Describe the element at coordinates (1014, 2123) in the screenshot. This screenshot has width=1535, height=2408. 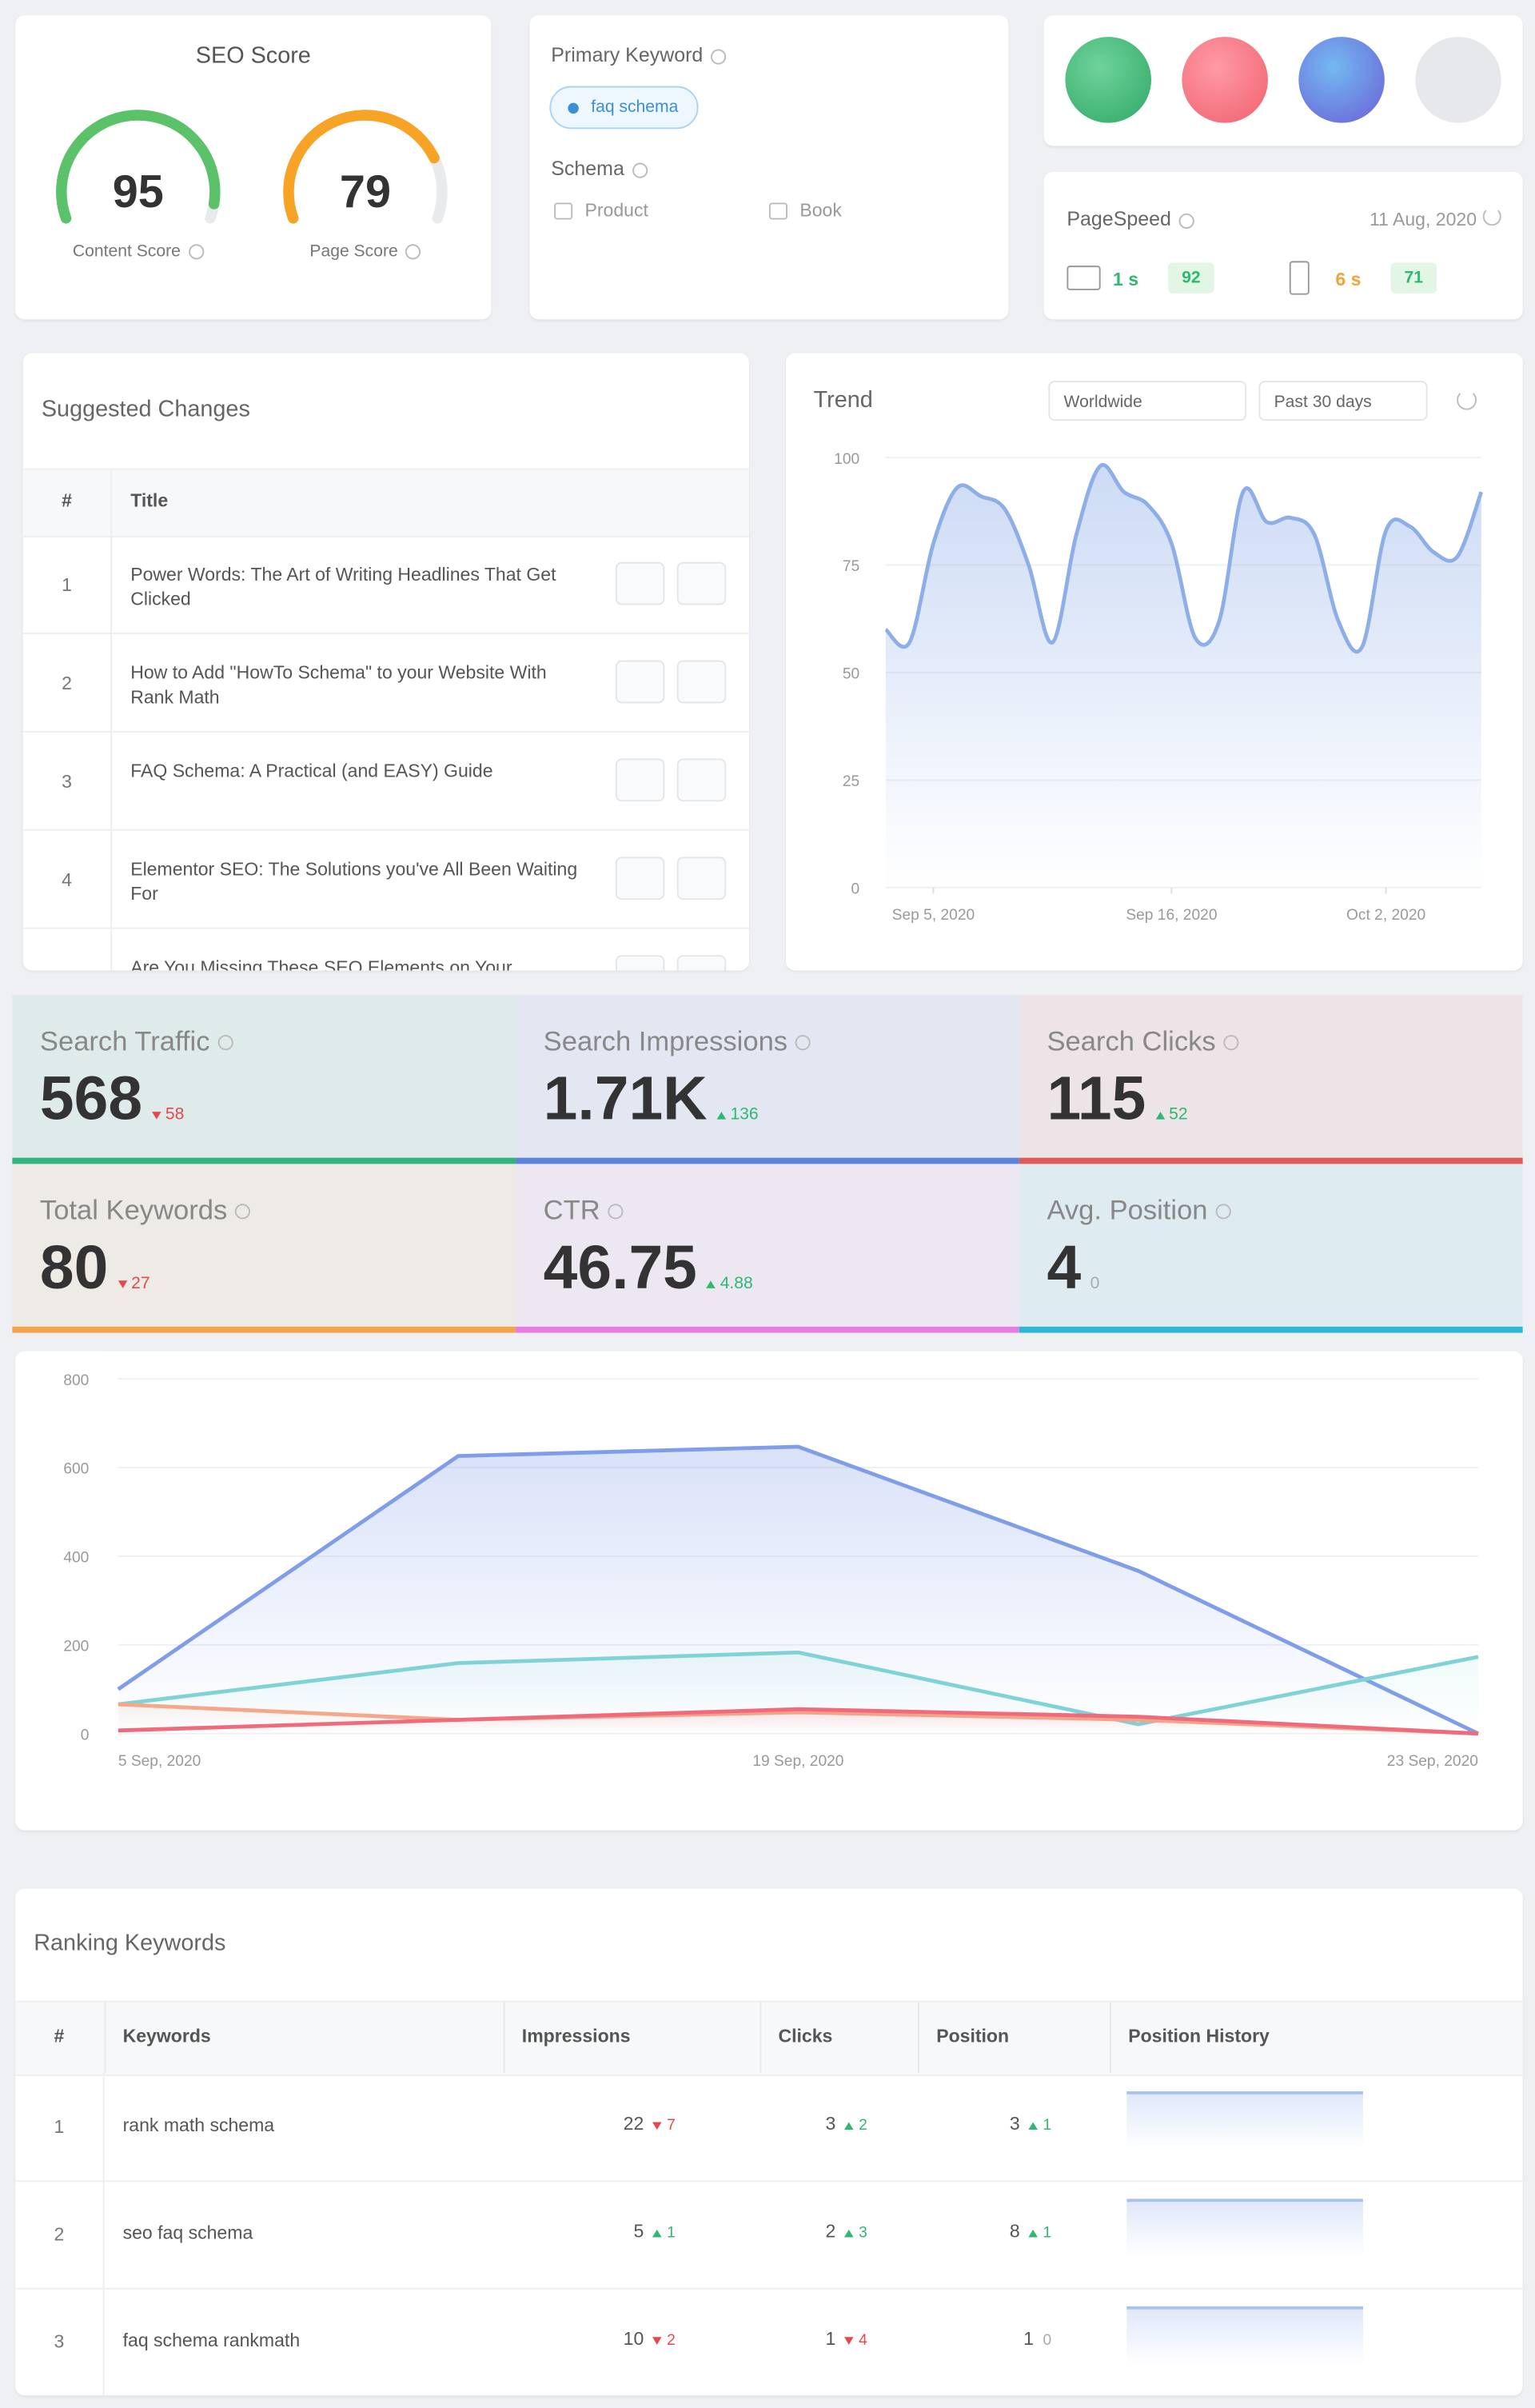
I see `metric-value: 3` at that location.